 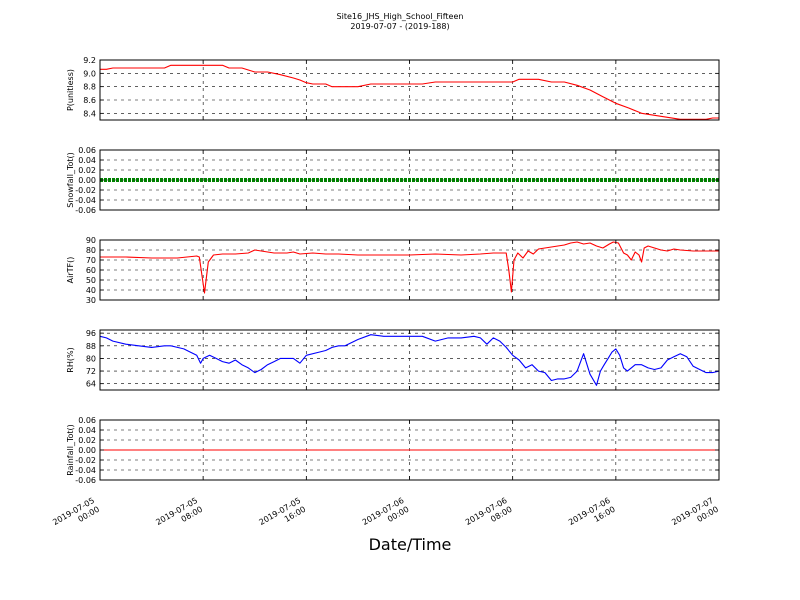 I want to click on y-tick-label-1-5: 0.04, so click(x=87, y=160).